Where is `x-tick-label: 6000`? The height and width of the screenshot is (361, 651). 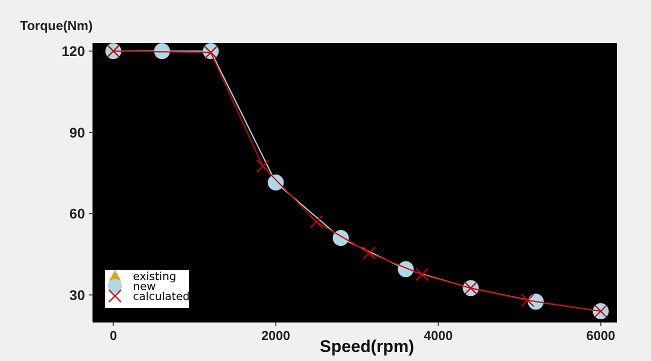
x-tick-label: 6000 is located at coordinates (601, 335).